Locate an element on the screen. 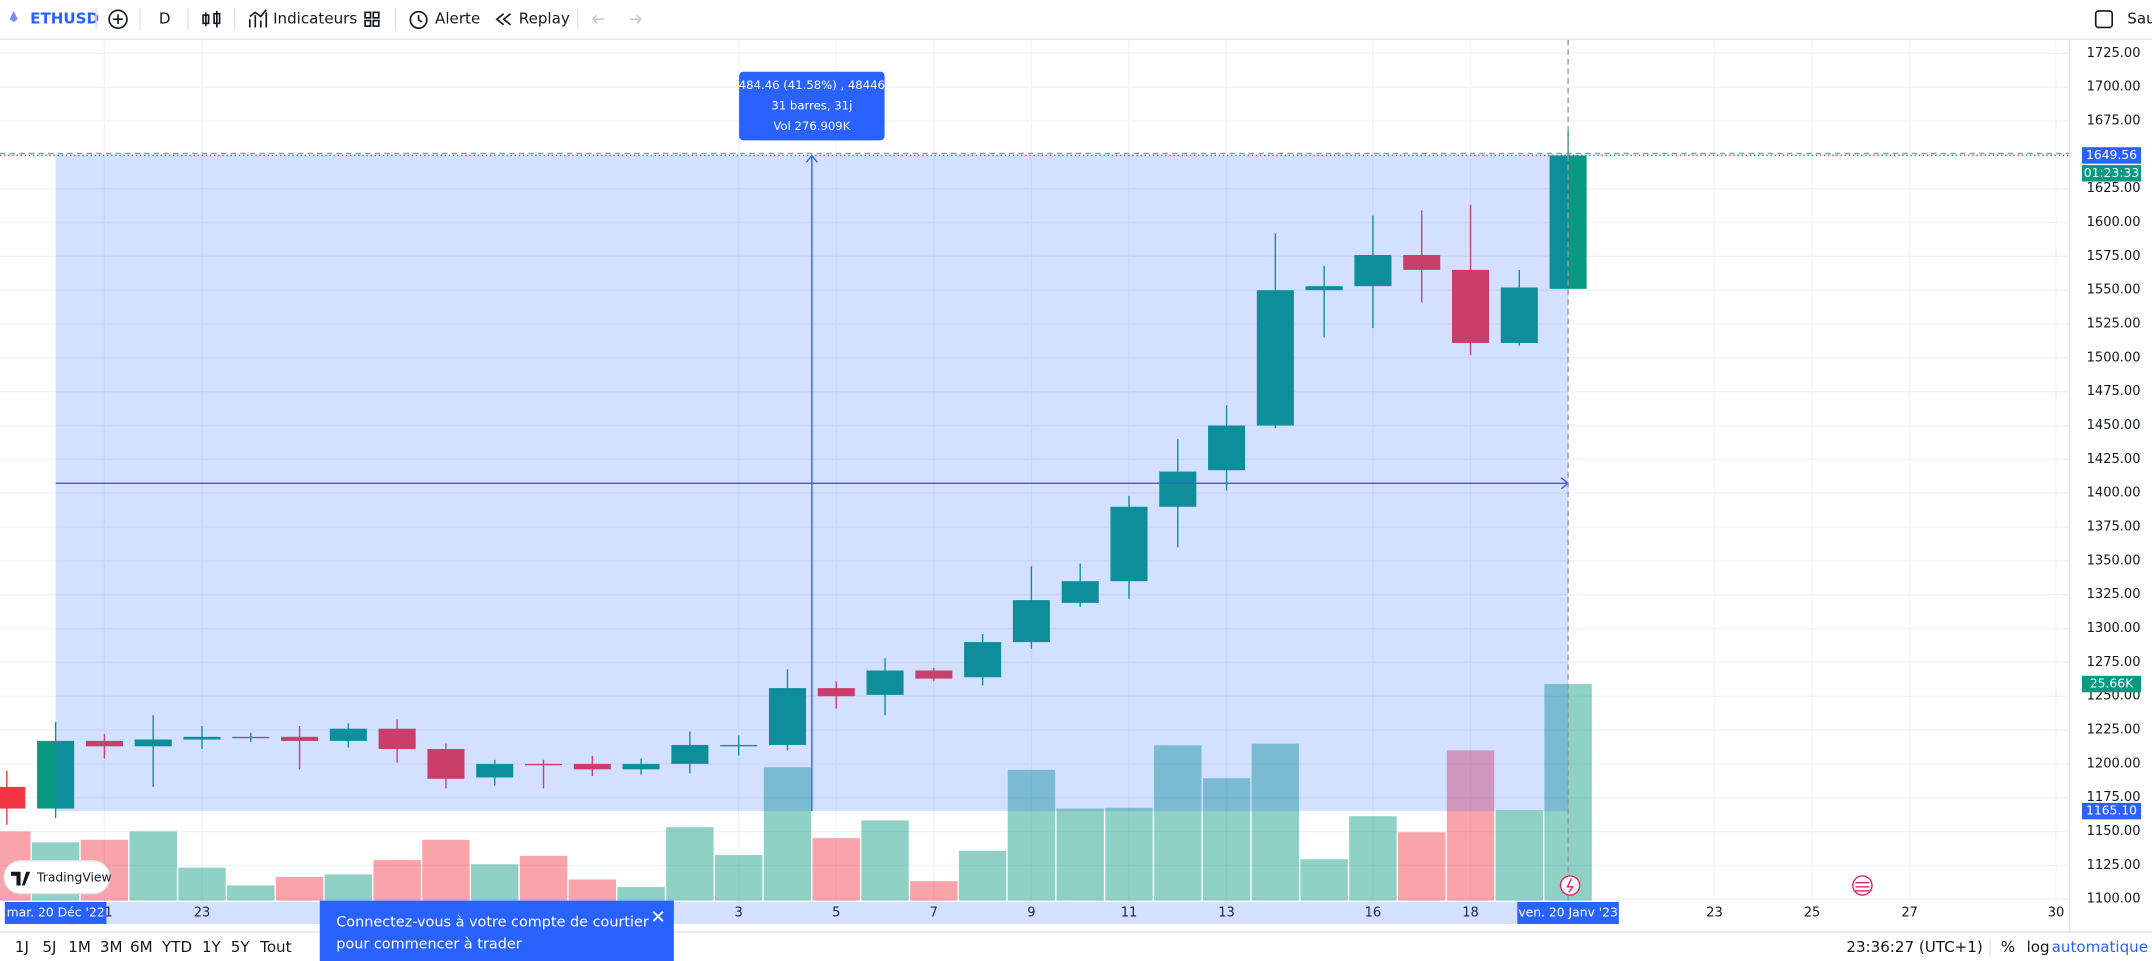 Image resolution: width=2152 pixels, height=961 pixels. measure-info-text: 31 barres, 31j is located at coordinates (811, 106).